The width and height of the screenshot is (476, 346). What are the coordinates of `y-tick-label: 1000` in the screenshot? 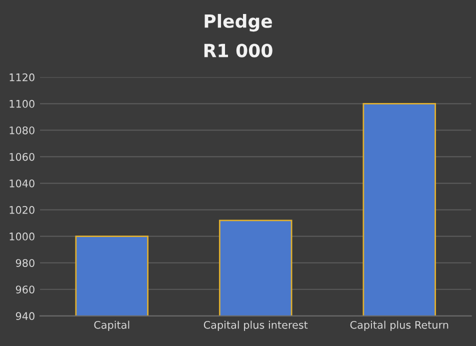 It's located at (22, 236).